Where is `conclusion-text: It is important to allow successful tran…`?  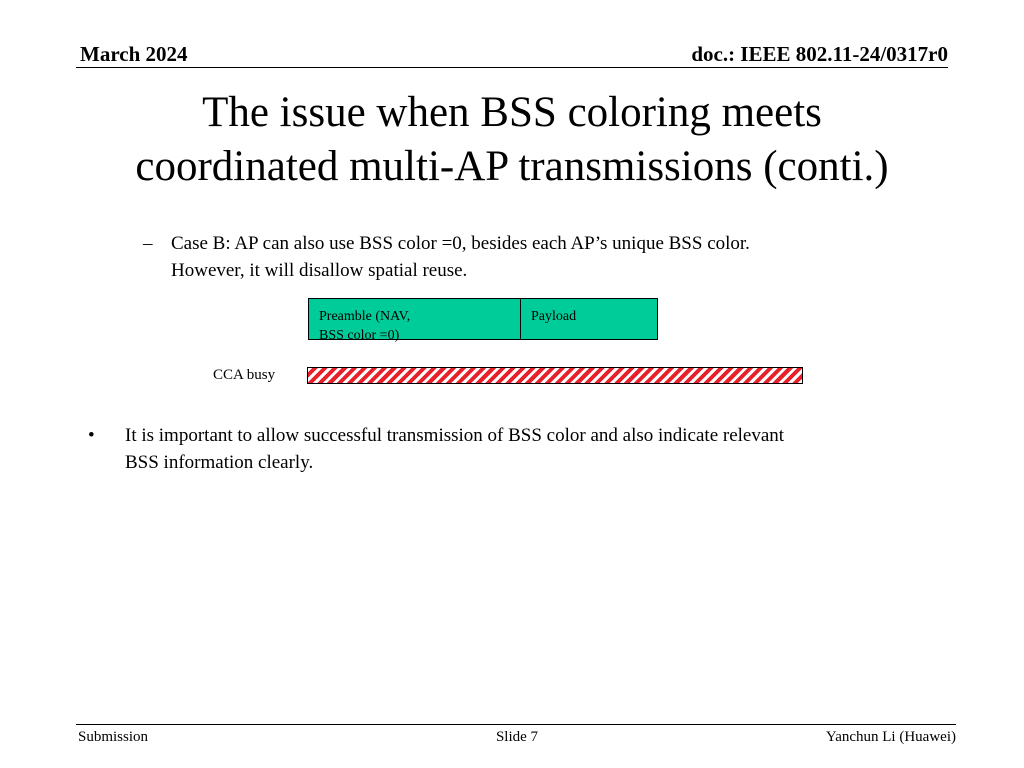
conclusion-text: It is important to allow successful tran… is located at coordinates (535, 449).